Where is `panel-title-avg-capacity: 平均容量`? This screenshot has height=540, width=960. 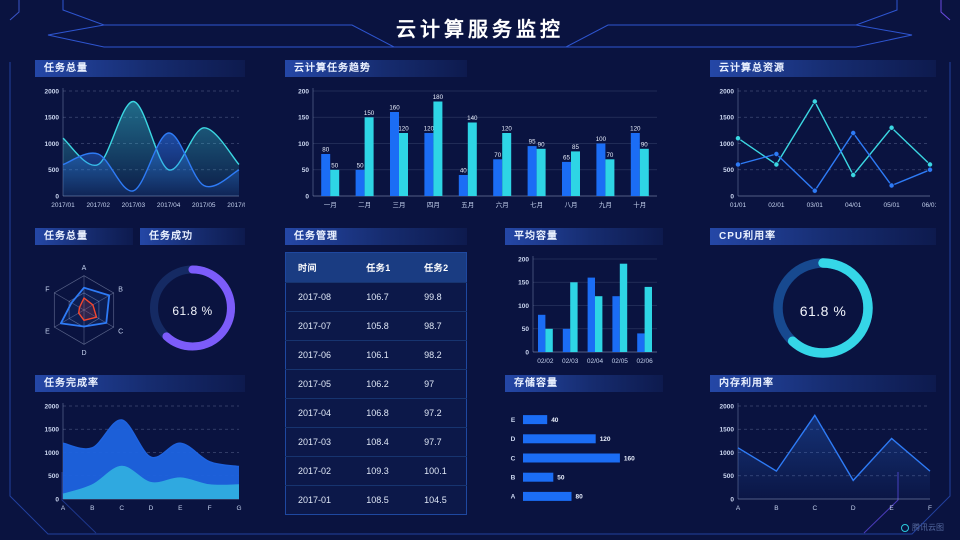 panel-title-avg-capacity: 平均容量 is located at coordinates (584, 236).